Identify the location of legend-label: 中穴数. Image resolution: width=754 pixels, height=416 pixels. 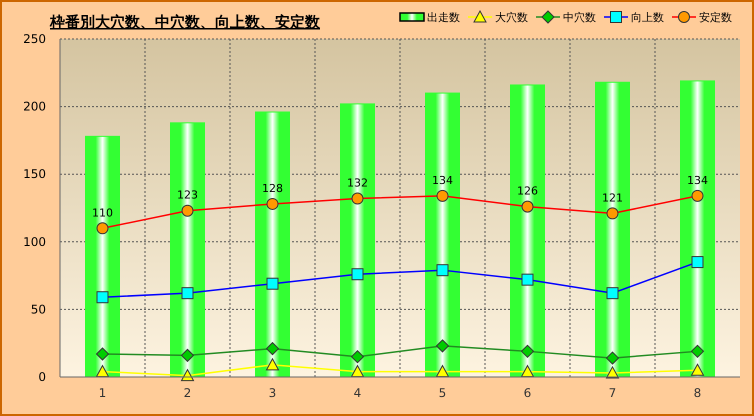
(579, 17).